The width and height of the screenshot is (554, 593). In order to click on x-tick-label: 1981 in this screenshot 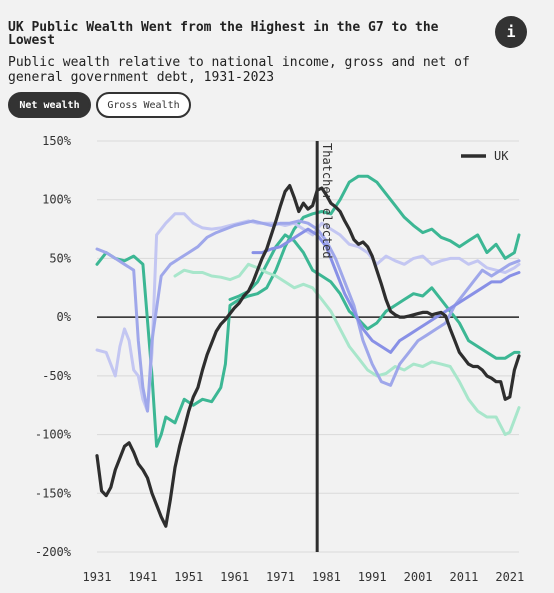, I will do `click(326, 577)`.